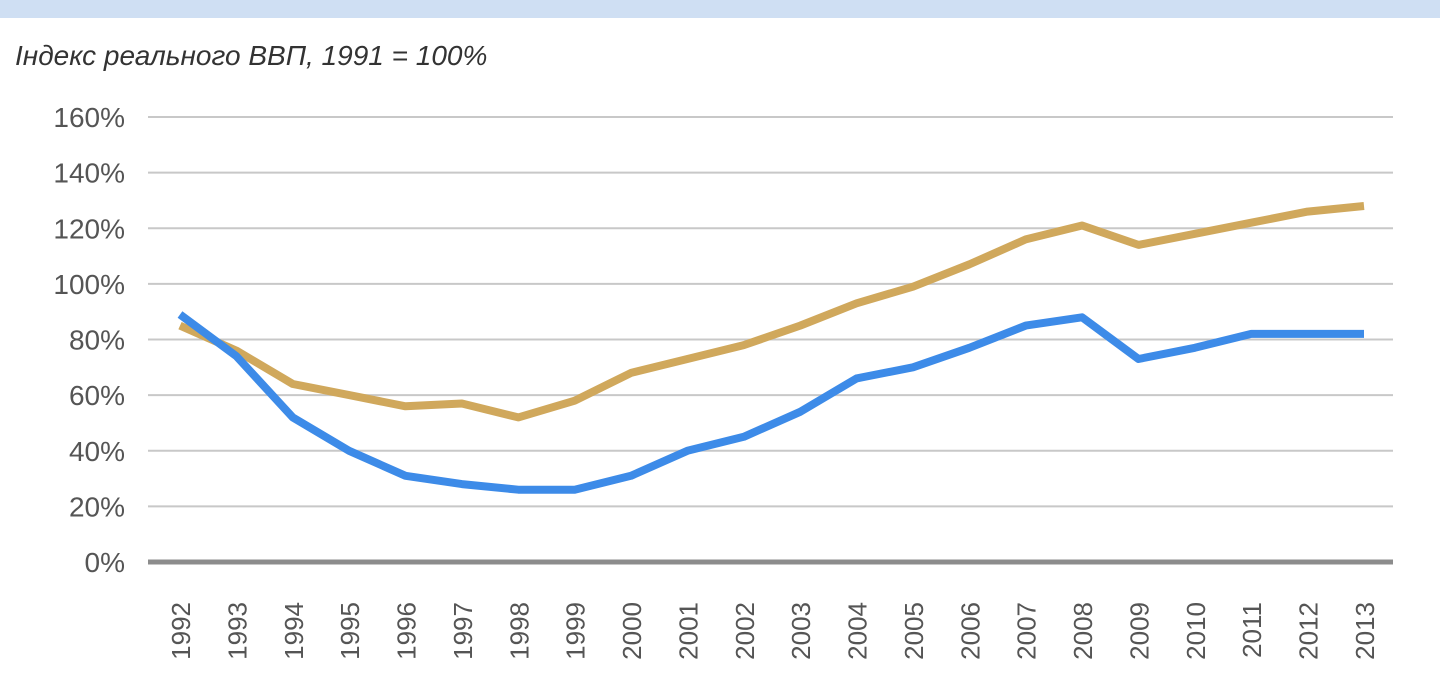 The image size is (1440, 700). Describe the element at coordinates (463, 631) in the screenshot. I see `x-tick-label: 1997` at that location.